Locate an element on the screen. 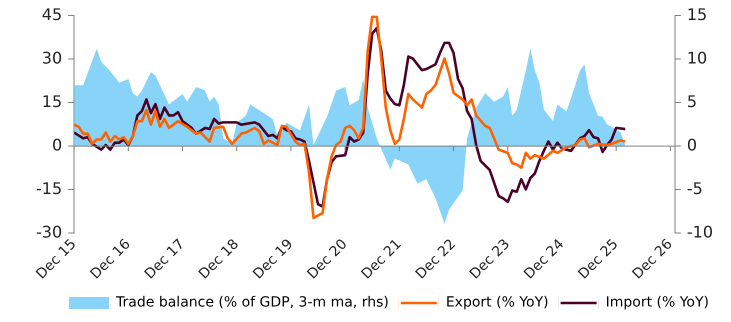 The width and height of the screenshot is (731, 322). y-tick-label: 45 is located at coordinates (52, 14).